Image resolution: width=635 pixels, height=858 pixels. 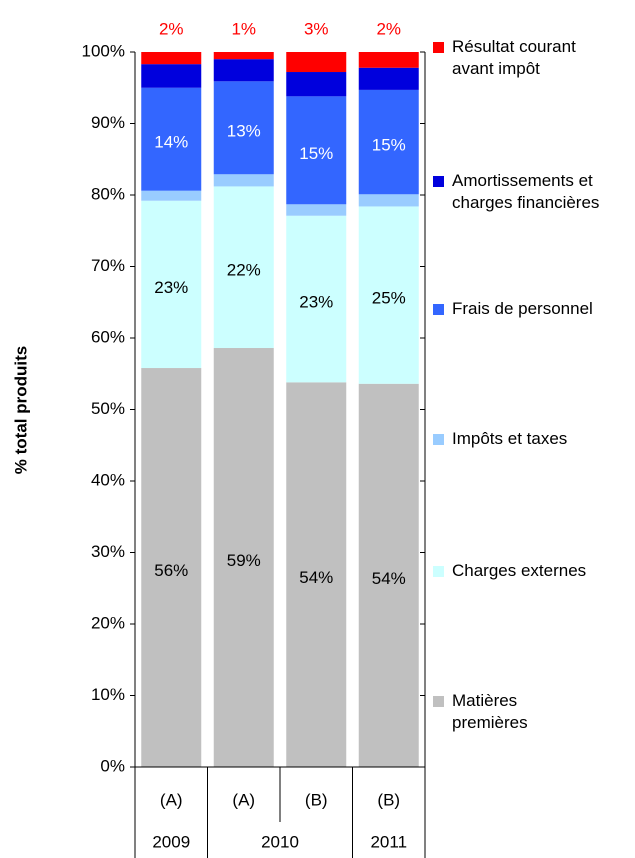 What do you see at coordinates (316, 28) in the screenshot?
I see `value-label: 3%` at bounding box center [316, 28].